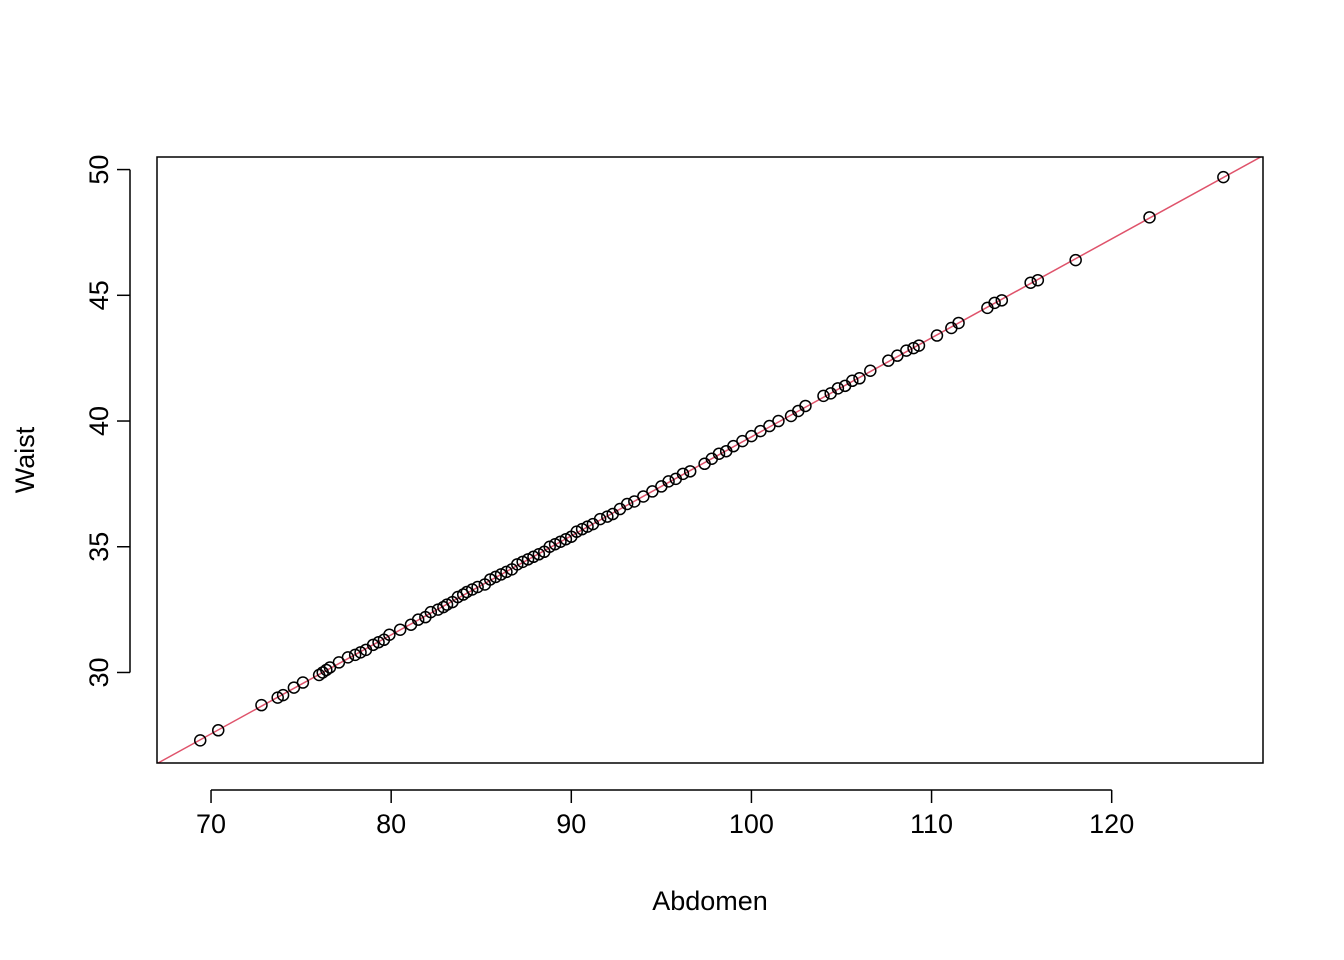 This screenshot has height=960, width=1344. I want to click on x-tick-label: 100, so click(751, 824).